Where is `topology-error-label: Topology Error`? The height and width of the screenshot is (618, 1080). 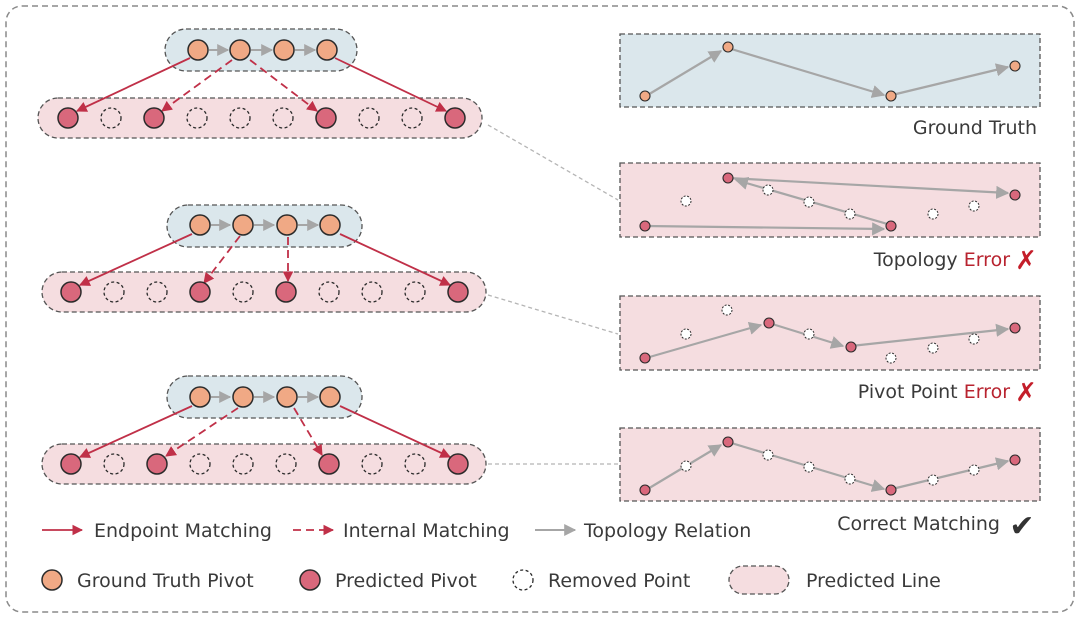
topology-error-label: Topology Error is located at coordinates (941, 260).